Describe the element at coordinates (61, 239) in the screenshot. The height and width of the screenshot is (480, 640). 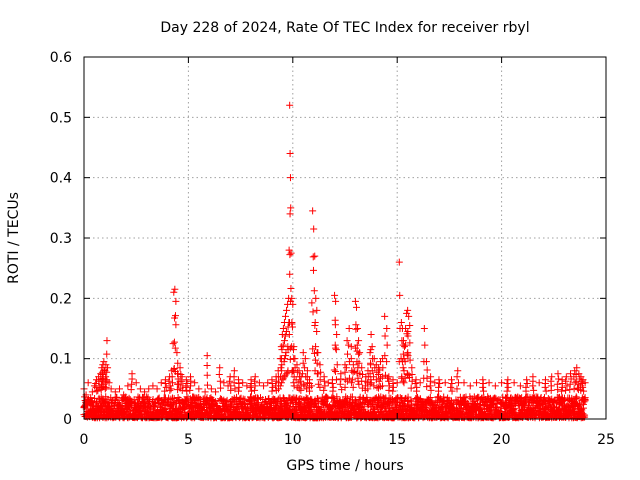
I see `y-tick-labels: 0 0.1 0.2 0.3 0.4 0.5 0.6` at that location.